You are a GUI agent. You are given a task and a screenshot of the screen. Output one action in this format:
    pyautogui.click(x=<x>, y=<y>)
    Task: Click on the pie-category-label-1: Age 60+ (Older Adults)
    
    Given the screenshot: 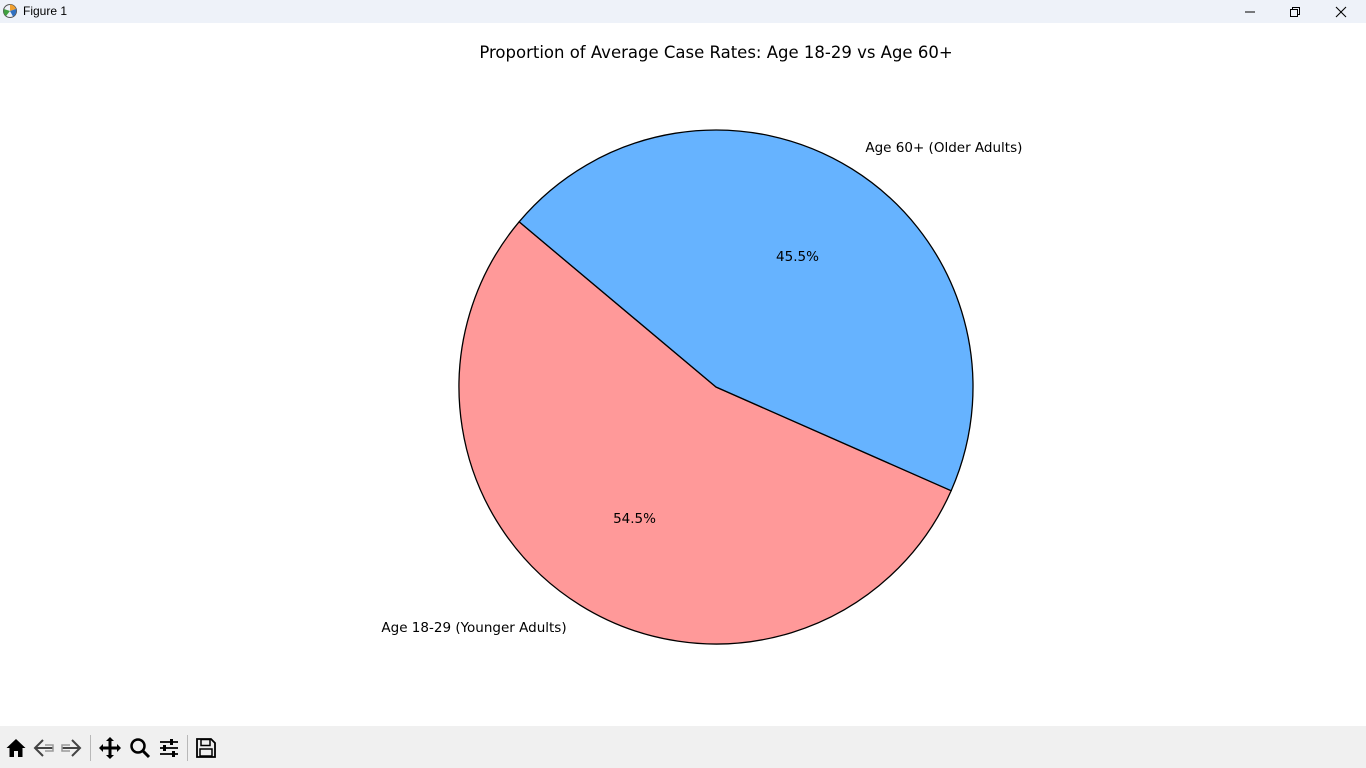 What is the action you would take?
    pyautogui.click(x=943, y=148)
    